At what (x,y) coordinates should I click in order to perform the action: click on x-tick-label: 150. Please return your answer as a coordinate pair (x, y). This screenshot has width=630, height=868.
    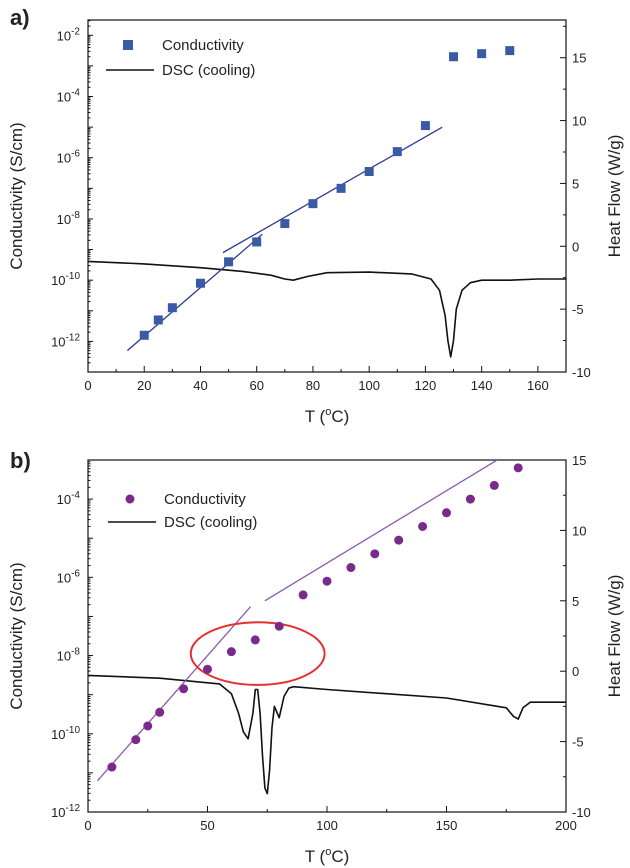
    Looking at the image, I should click on (447, 825).